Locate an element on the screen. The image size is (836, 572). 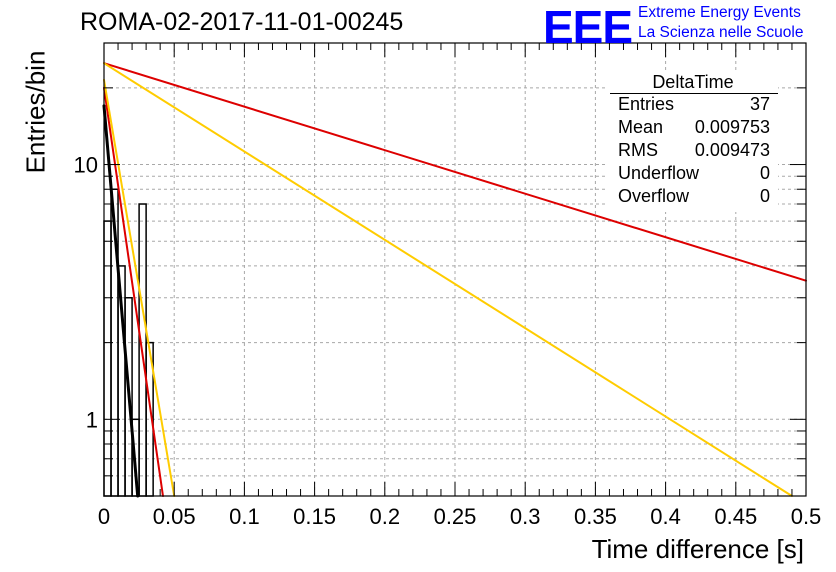
y-tick-label: 10 is located at coordinates (86, 165).